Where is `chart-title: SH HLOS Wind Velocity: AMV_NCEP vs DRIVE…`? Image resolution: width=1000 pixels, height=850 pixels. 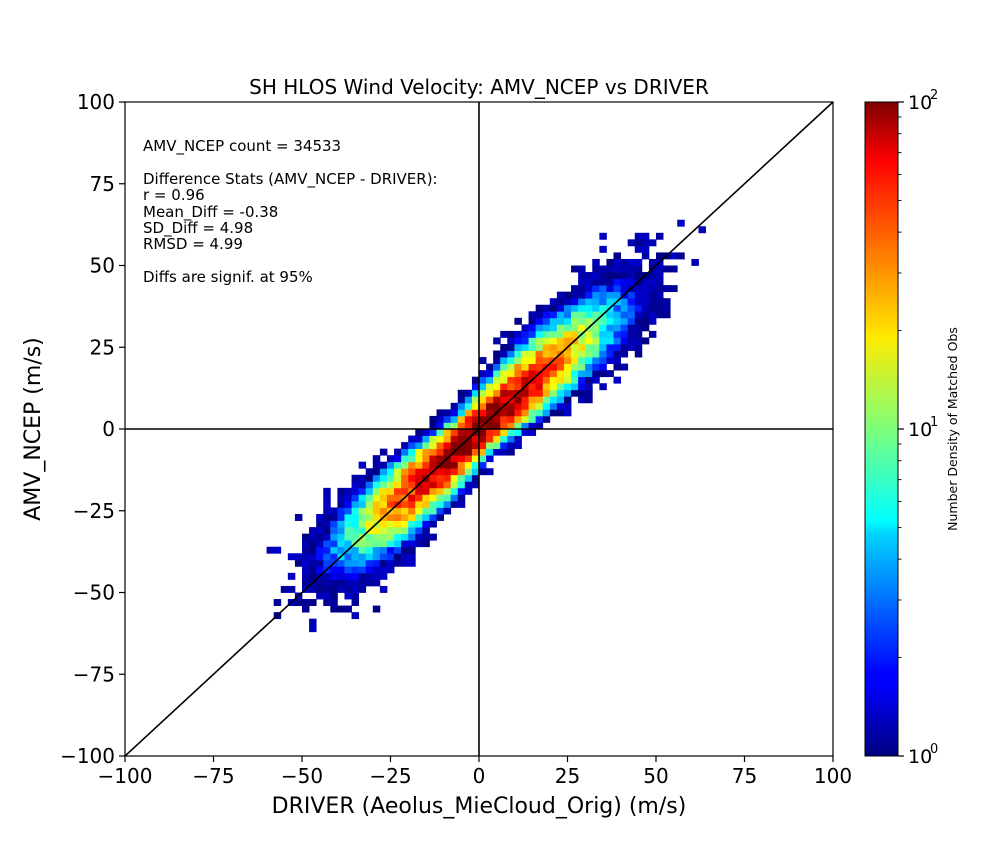 chart-title: SH HLOS Wind Velocity: AMV_NCEP vs DRIVE… is located at coordinates (479, 87).